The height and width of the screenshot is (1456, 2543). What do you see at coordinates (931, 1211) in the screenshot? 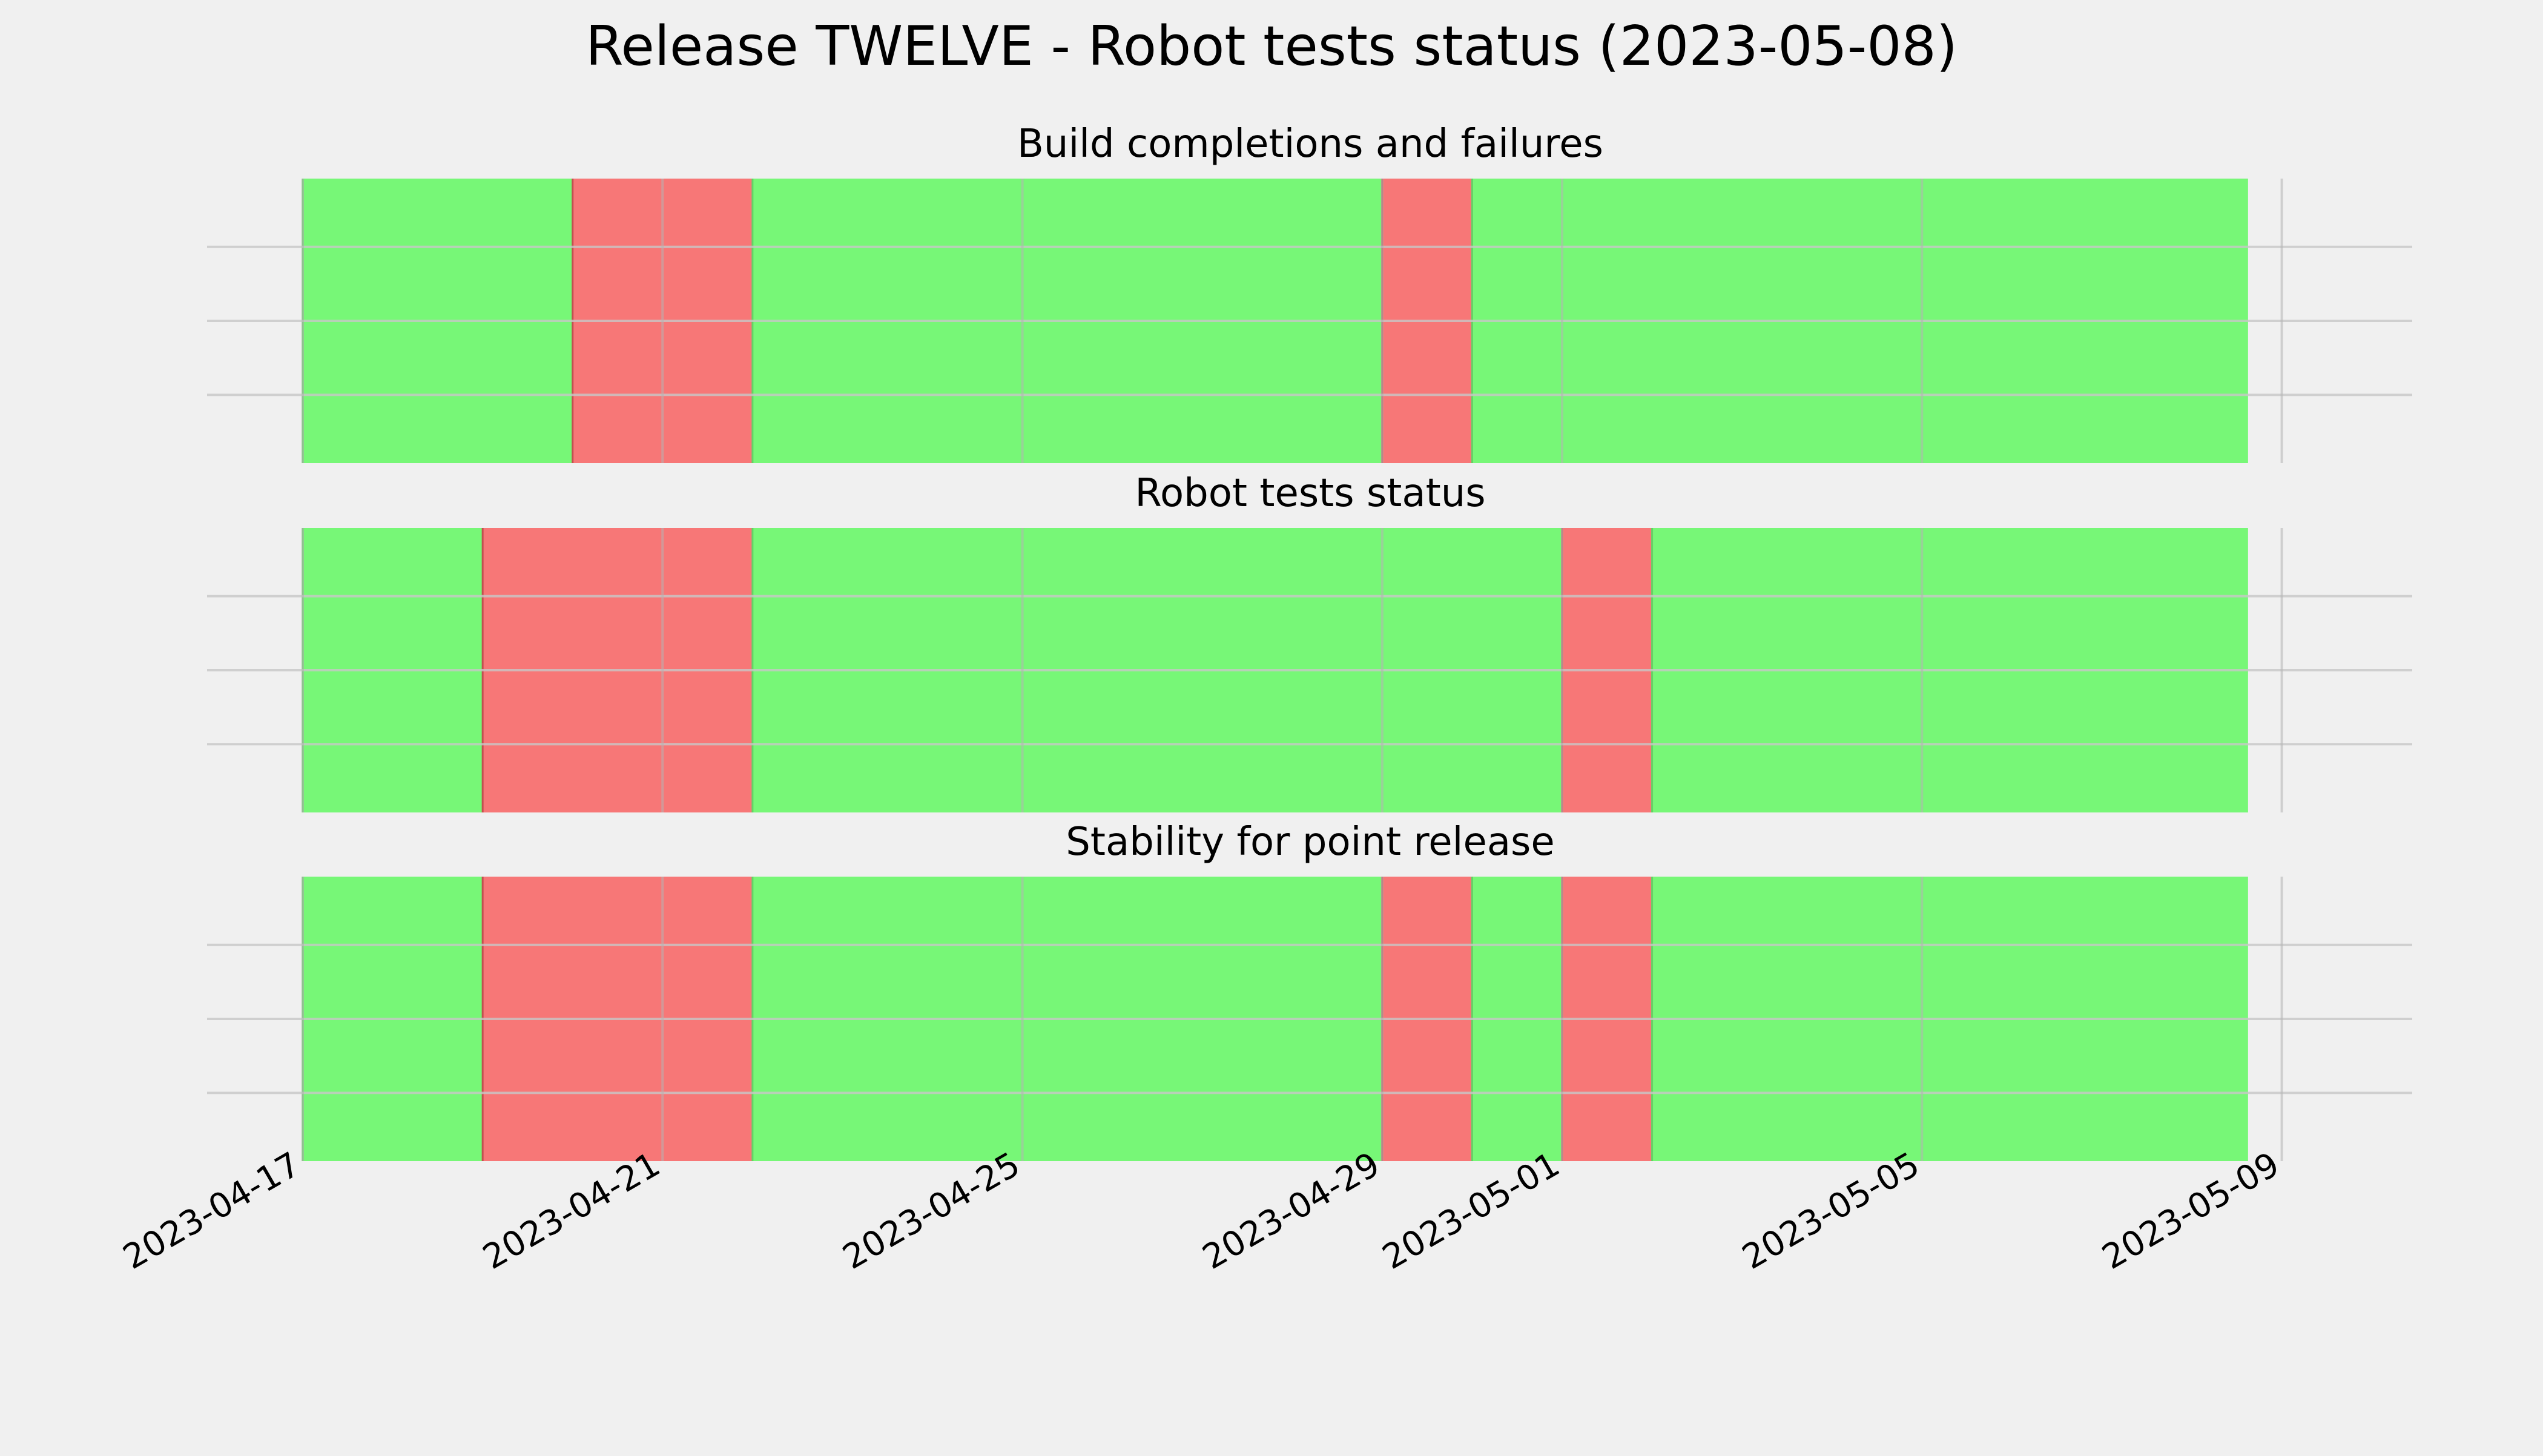
I see `x-tick-label: 2023-04-25` at bounding box center [931, 1211].